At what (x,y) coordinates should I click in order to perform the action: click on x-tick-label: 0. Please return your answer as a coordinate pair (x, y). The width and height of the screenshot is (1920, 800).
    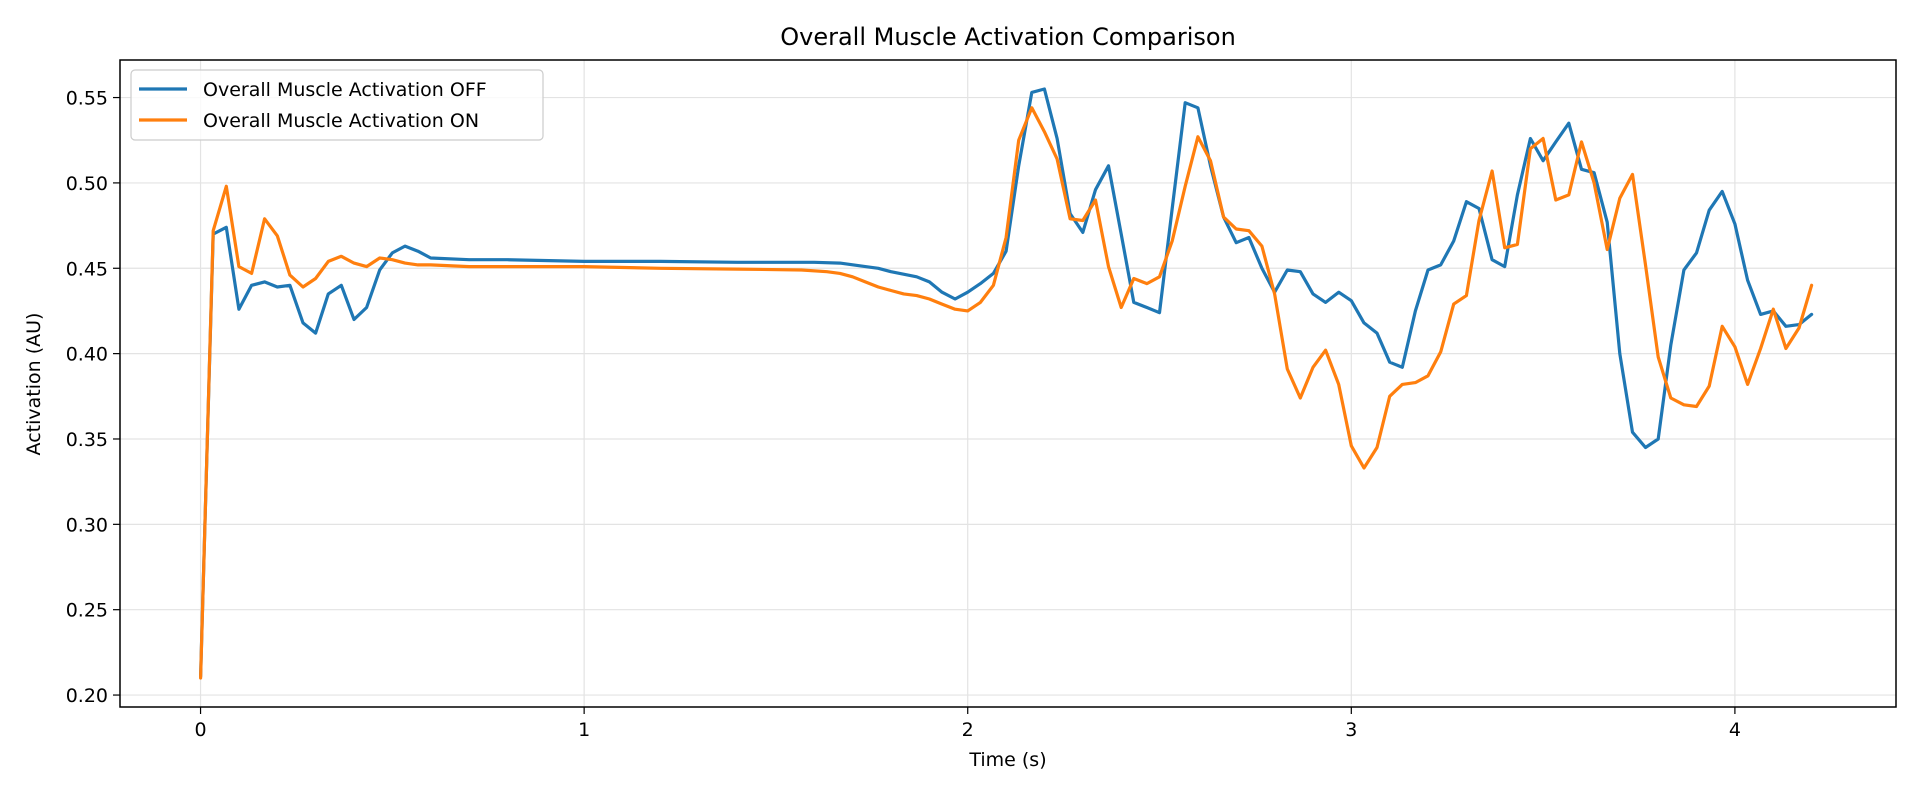
    Looking at the image, I should click on (201, 730).